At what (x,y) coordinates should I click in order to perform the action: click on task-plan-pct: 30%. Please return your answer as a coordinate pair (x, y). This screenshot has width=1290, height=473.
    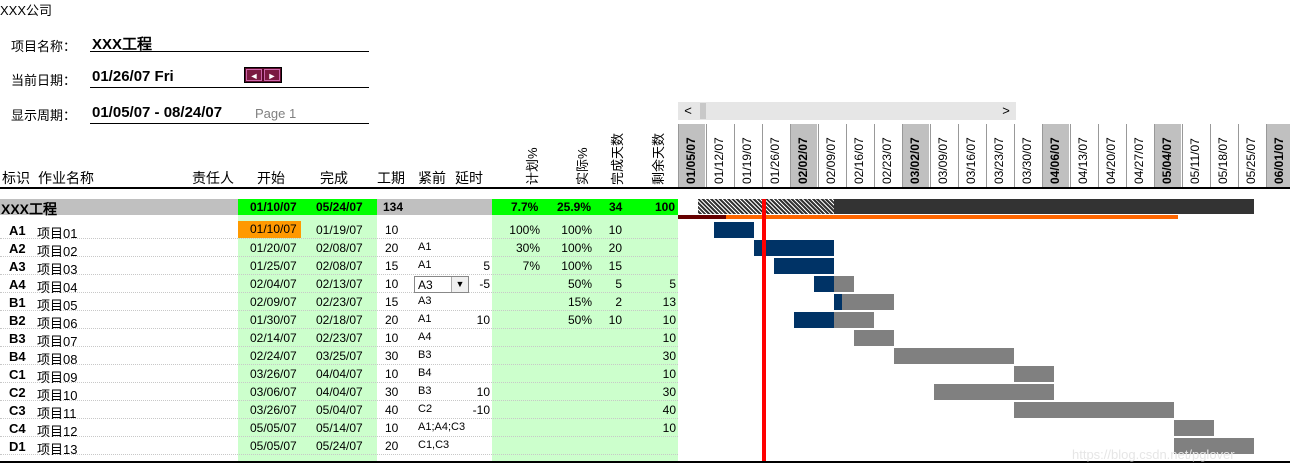
    Looking at the image, I should click on (527, 248).